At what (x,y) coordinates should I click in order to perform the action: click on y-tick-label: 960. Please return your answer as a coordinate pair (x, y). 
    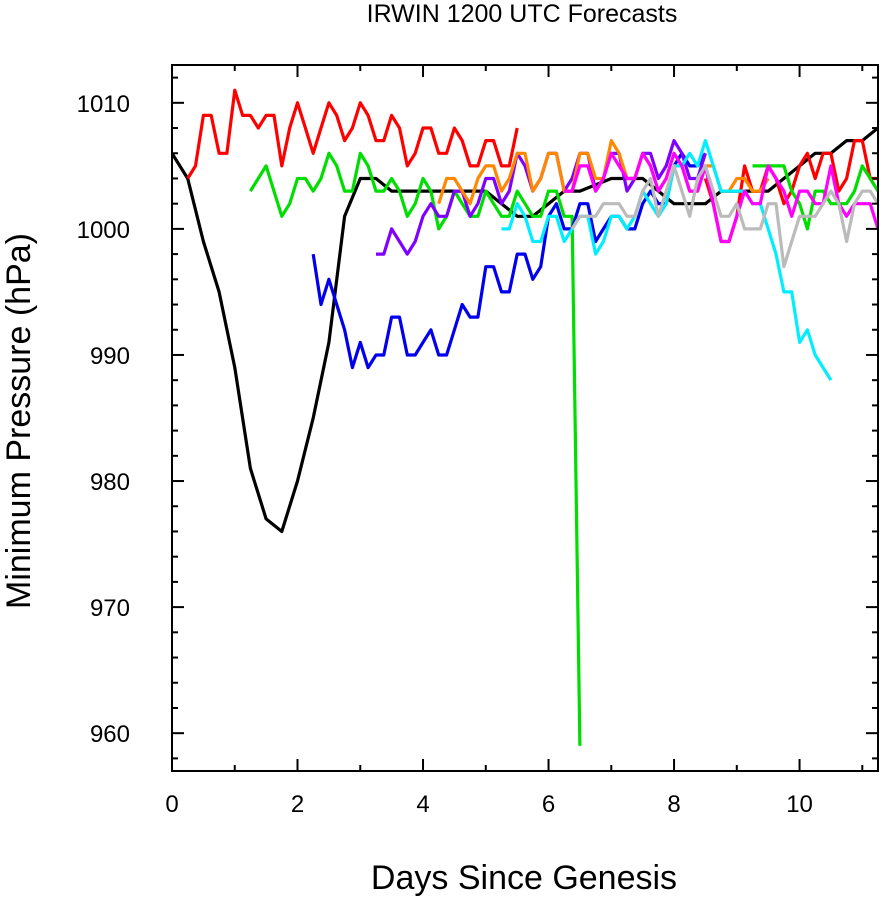
    Looking at the image, I should click on (110, 734).